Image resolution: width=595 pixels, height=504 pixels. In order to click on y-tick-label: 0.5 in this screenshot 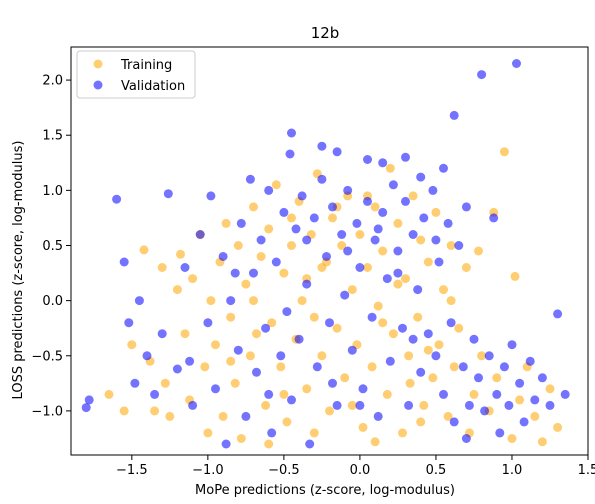, I will do `click(52, 246)`.